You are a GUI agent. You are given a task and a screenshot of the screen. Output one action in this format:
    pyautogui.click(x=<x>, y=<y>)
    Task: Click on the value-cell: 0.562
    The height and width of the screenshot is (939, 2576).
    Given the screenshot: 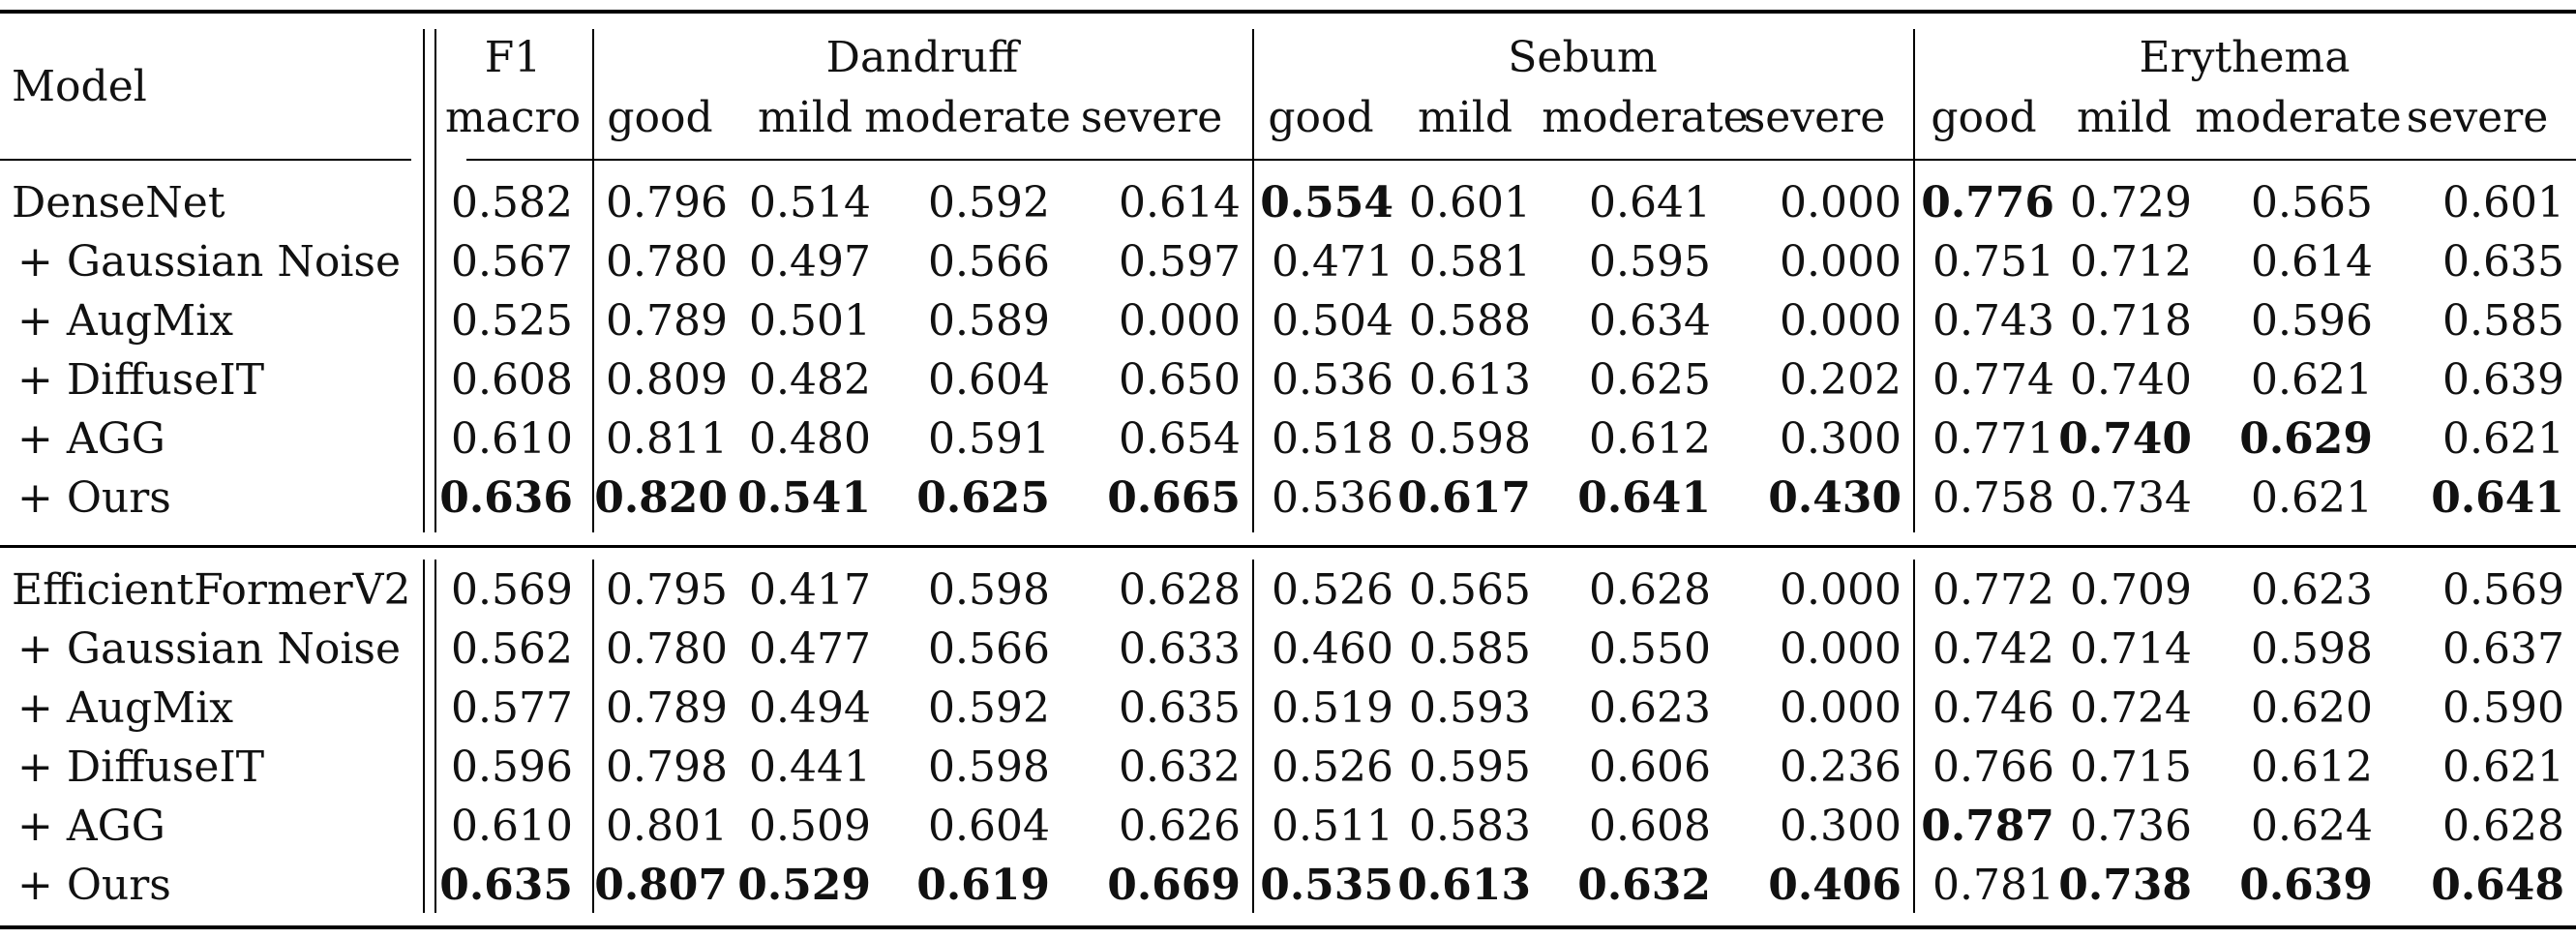 What is the action you would take?
    pyautogui.click(x=512, y=649)
    